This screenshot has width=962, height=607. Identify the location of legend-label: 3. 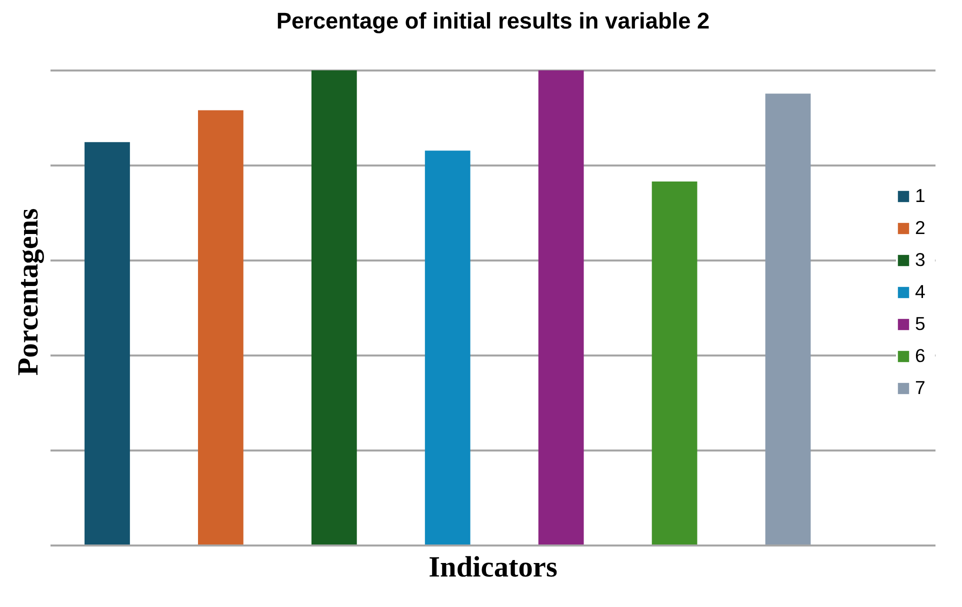
(920, 259).